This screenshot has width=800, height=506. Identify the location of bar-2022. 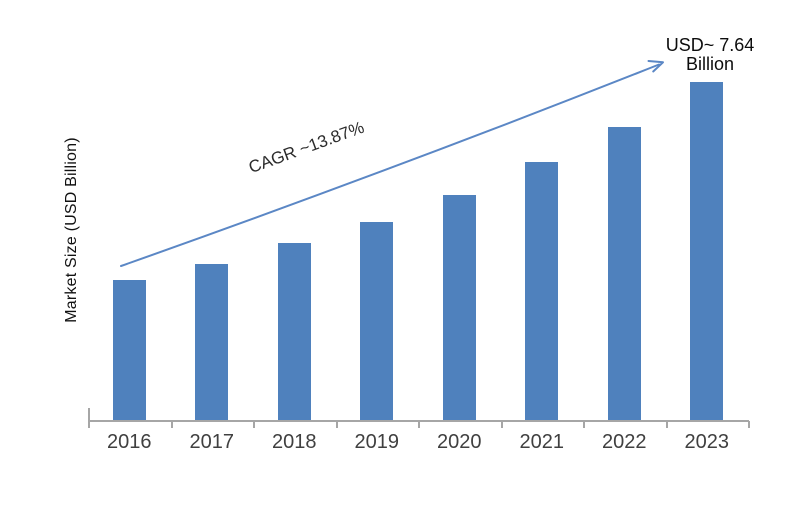
(624, 273).